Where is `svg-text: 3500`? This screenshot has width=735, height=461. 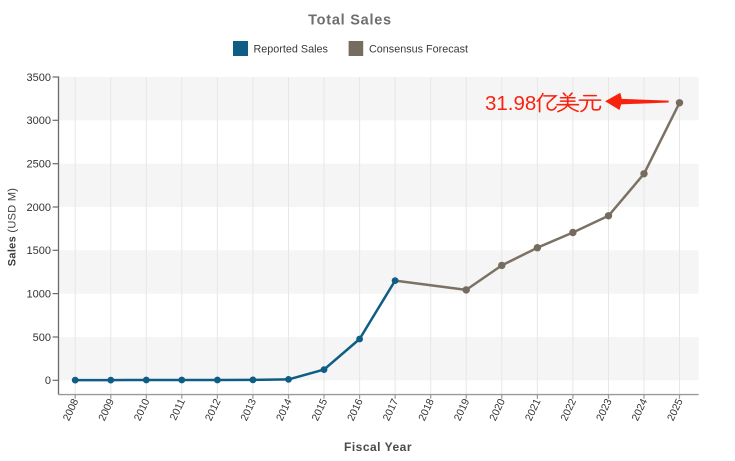 svg-text: 3500 is located at coordinates (39, 78).